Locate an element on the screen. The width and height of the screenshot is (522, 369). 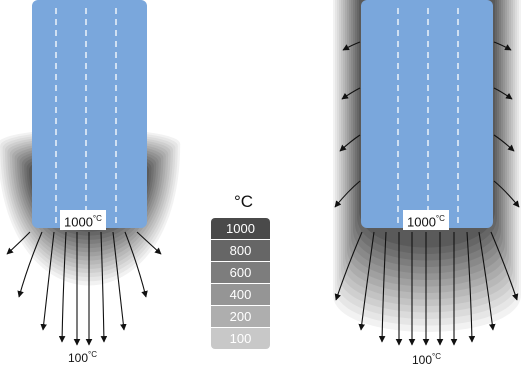
left-block-dashes is located at coordinates (86, 116).